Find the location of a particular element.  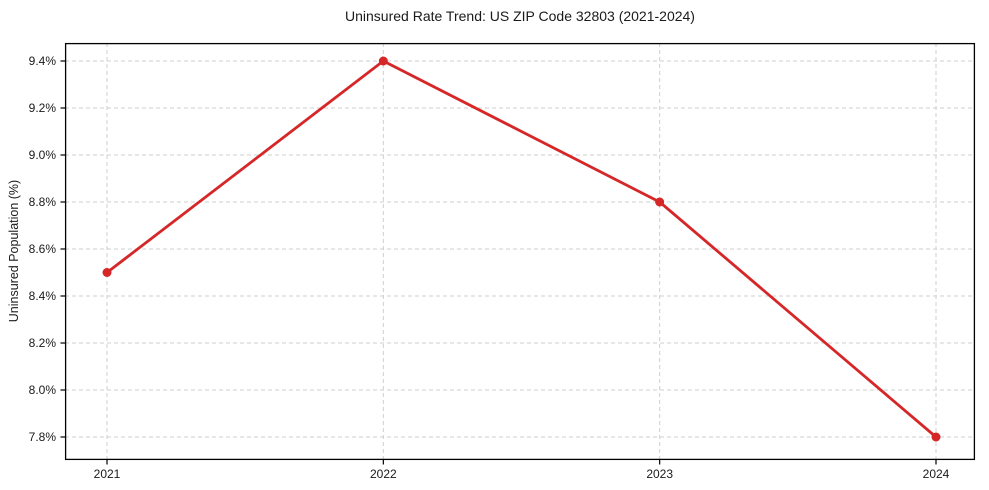

y-tick-label: 8.6% is located at coordinates (43, 249).